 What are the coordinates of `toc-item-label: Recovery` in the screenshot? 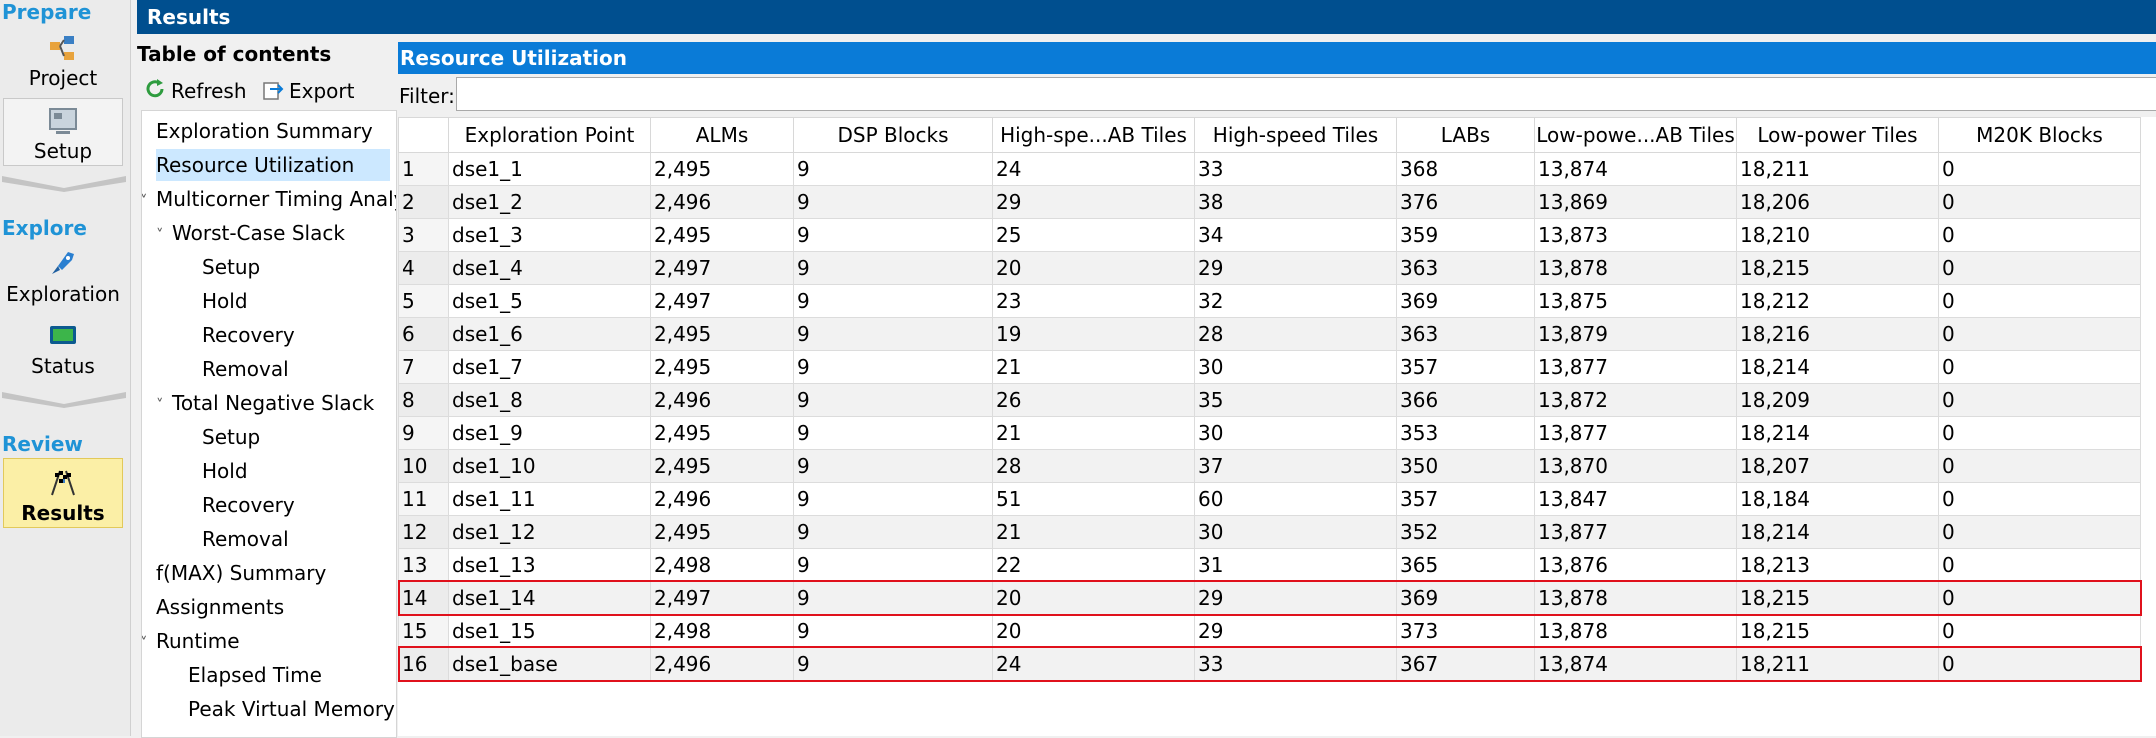 It's located at (248, 335).